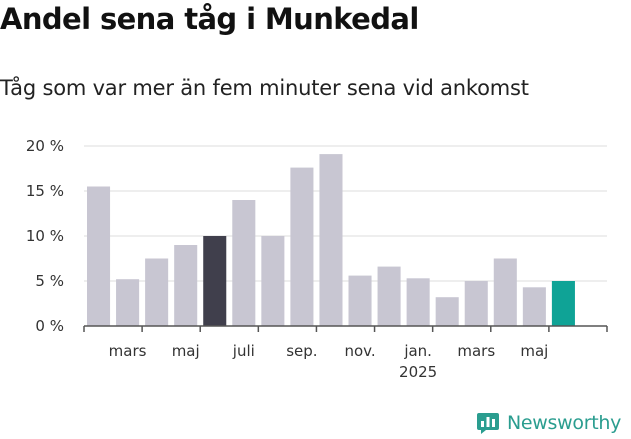  I want to click on brand-logo: Newsworthy, so click(548, 423).